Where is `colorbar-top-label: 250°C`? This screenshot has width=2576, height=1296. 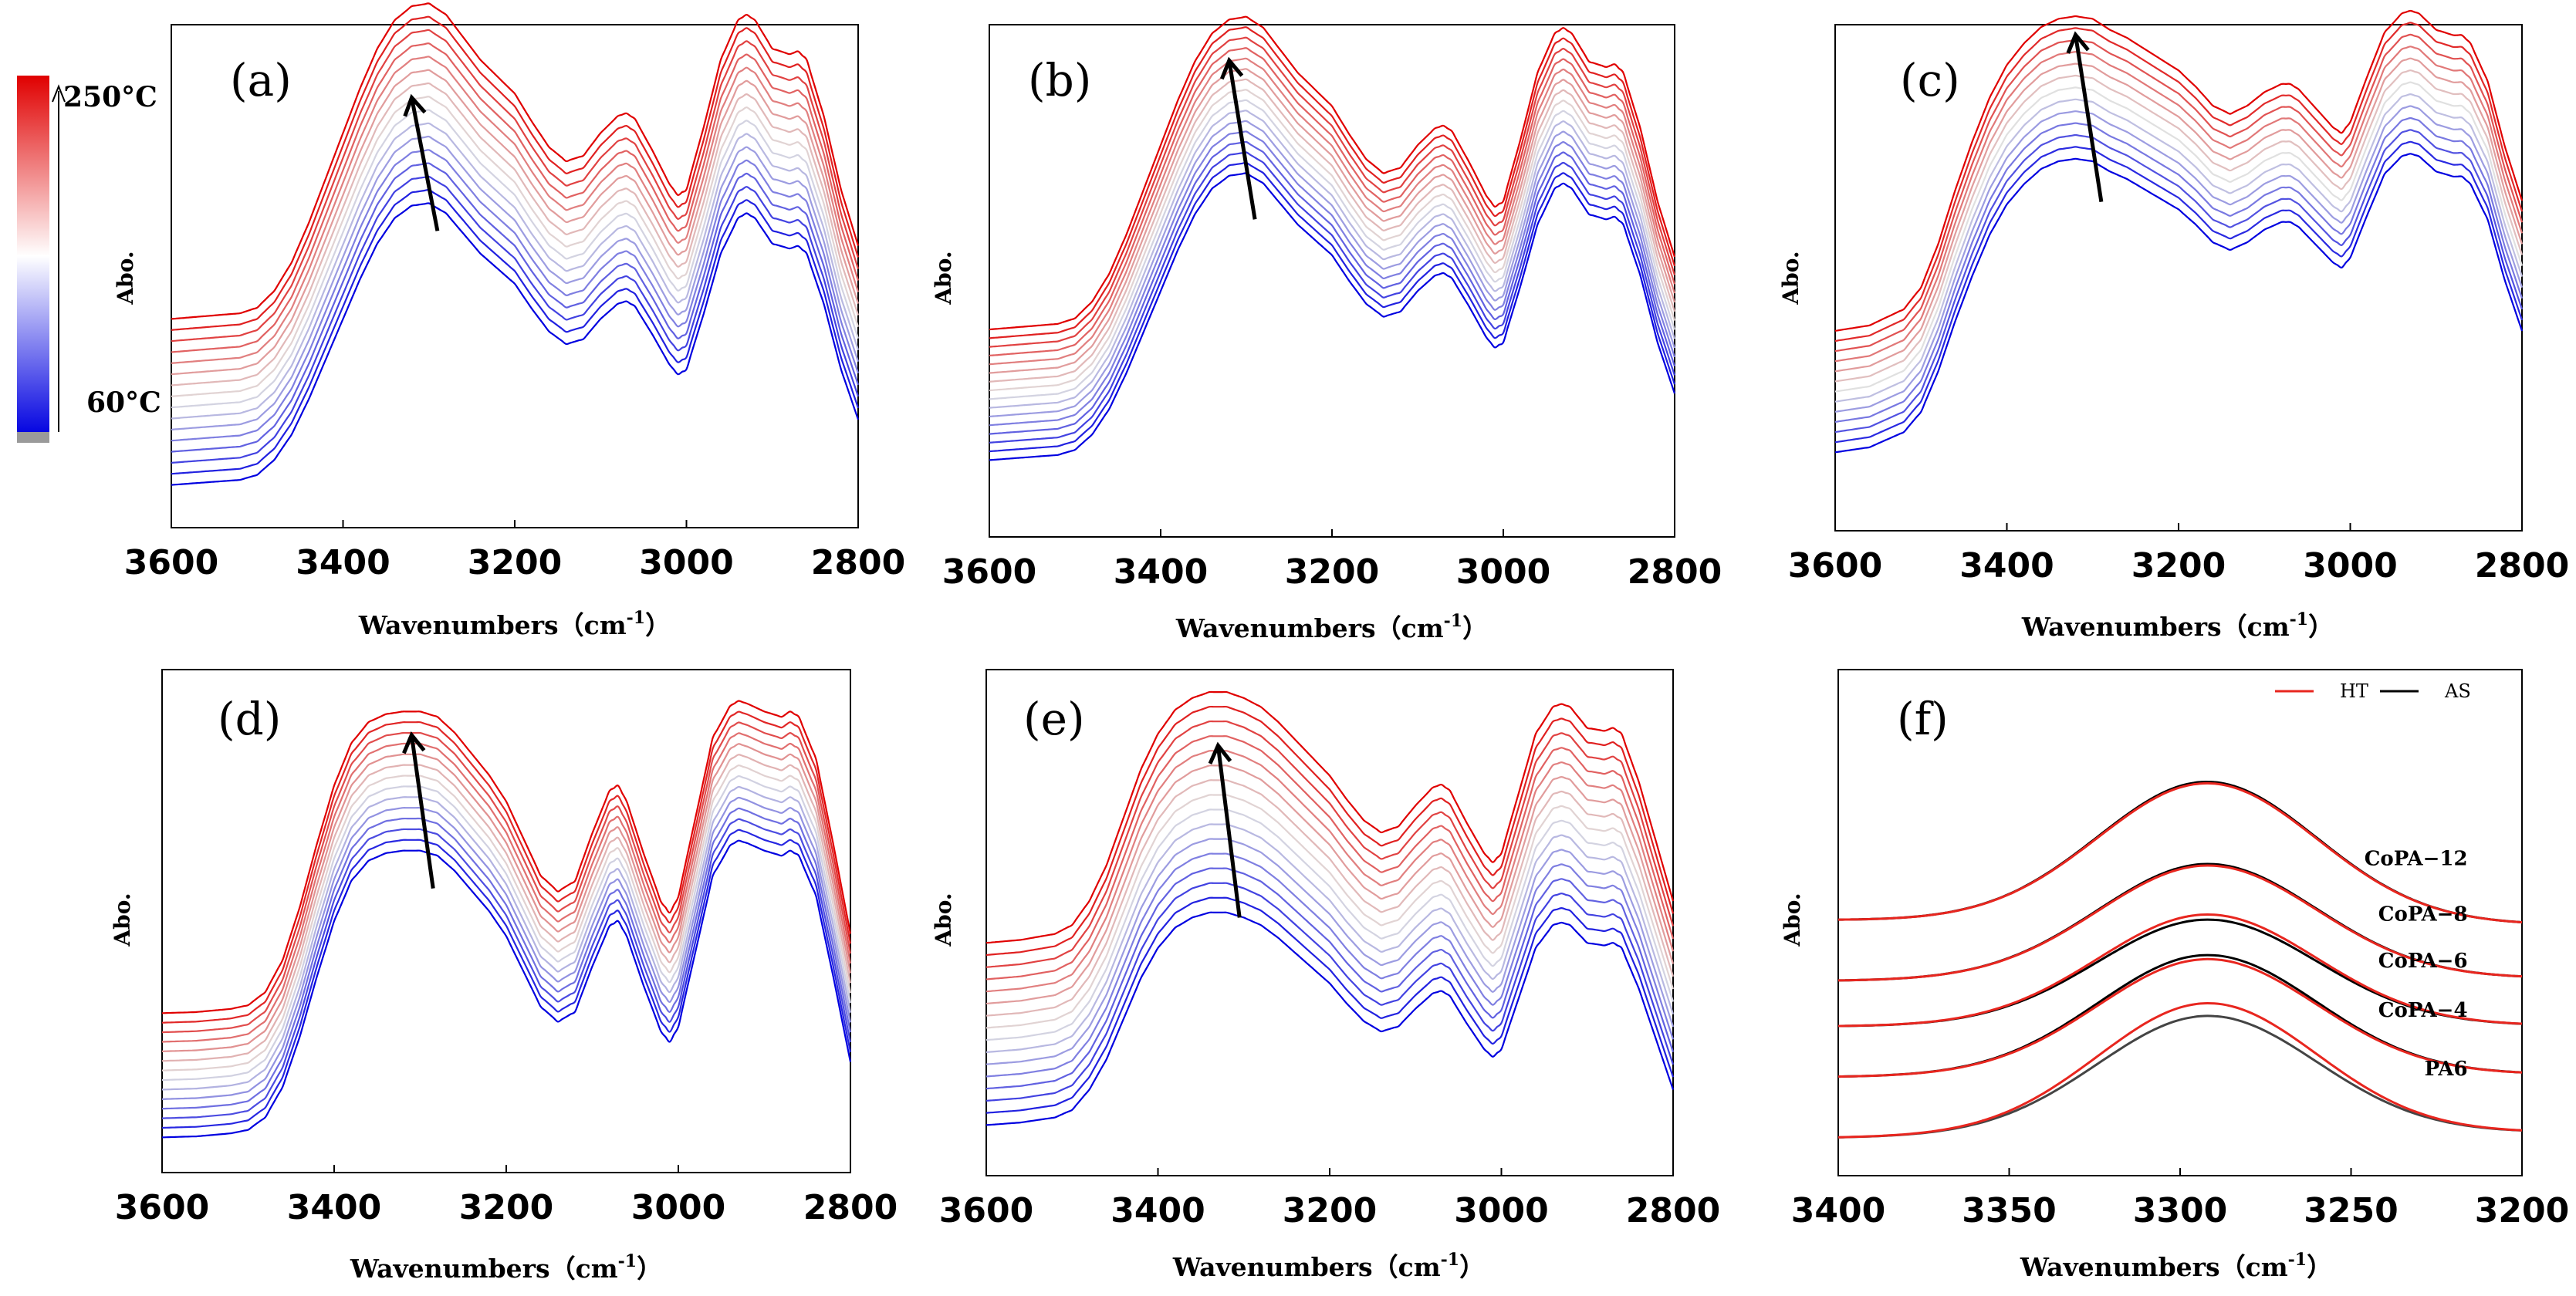
colorbar-top-label: 250°C is located at coordinates (110, 97).